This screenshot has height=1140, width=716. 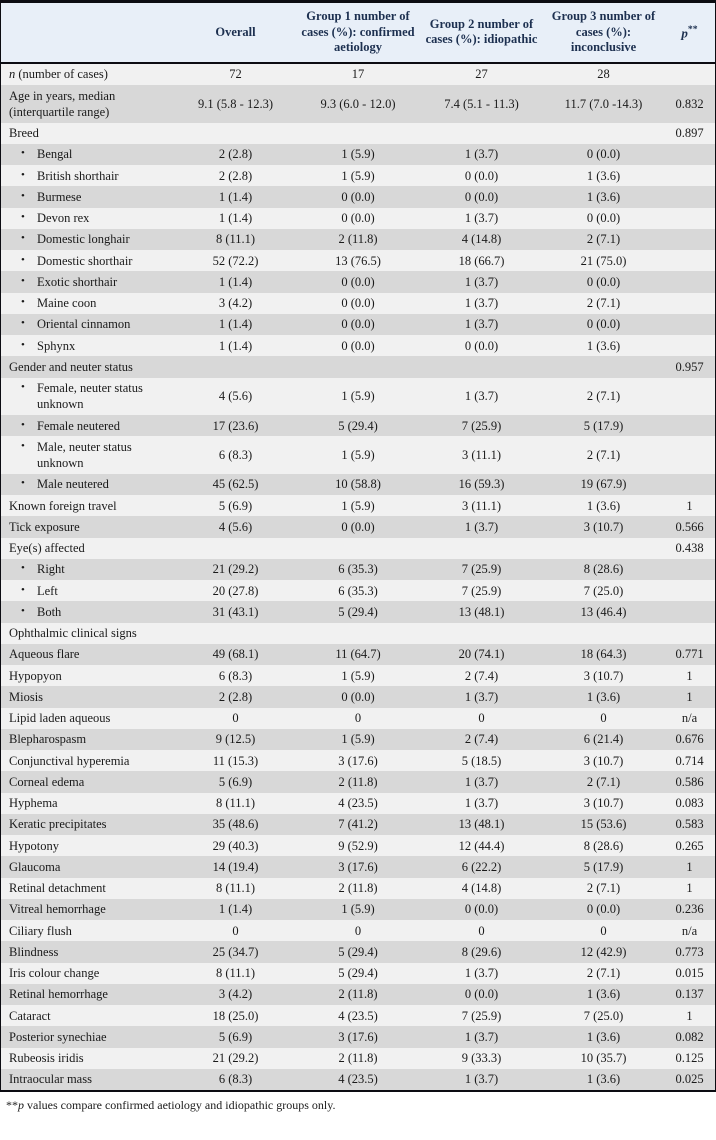 I want to click on row-label-text: Iris colour change, so click(x=54, y=973).